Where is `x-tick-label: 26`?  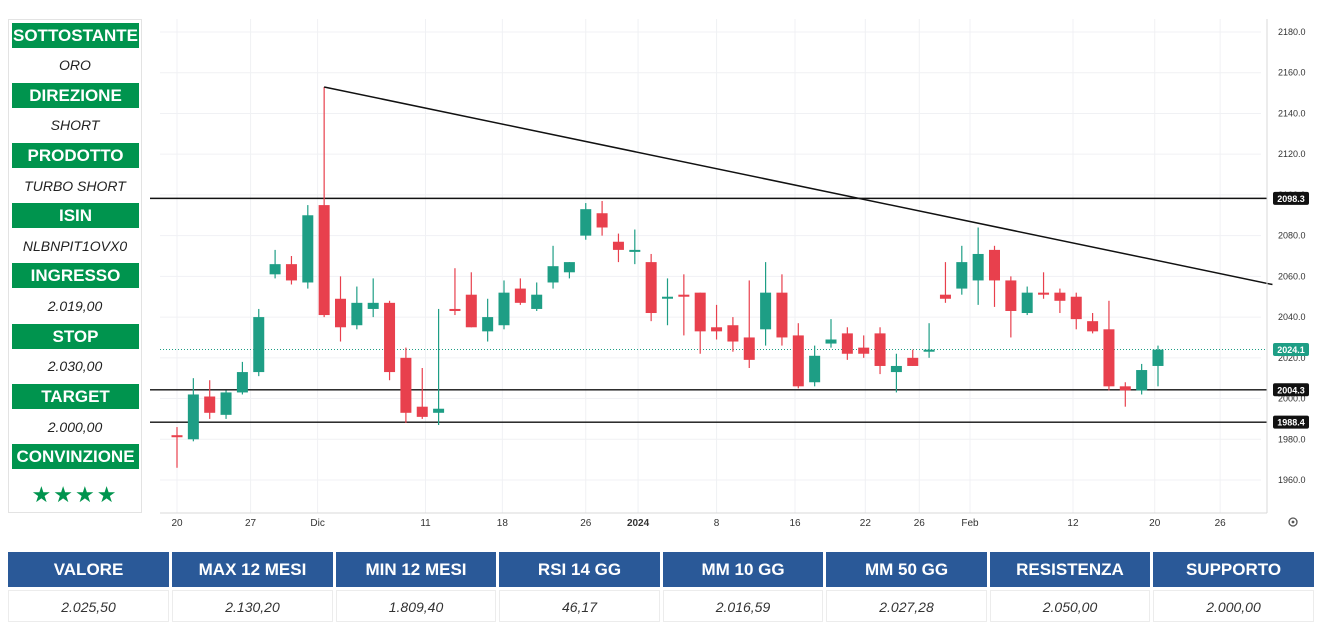
x-tick-label: 26 is located at coordinates (586, 523).